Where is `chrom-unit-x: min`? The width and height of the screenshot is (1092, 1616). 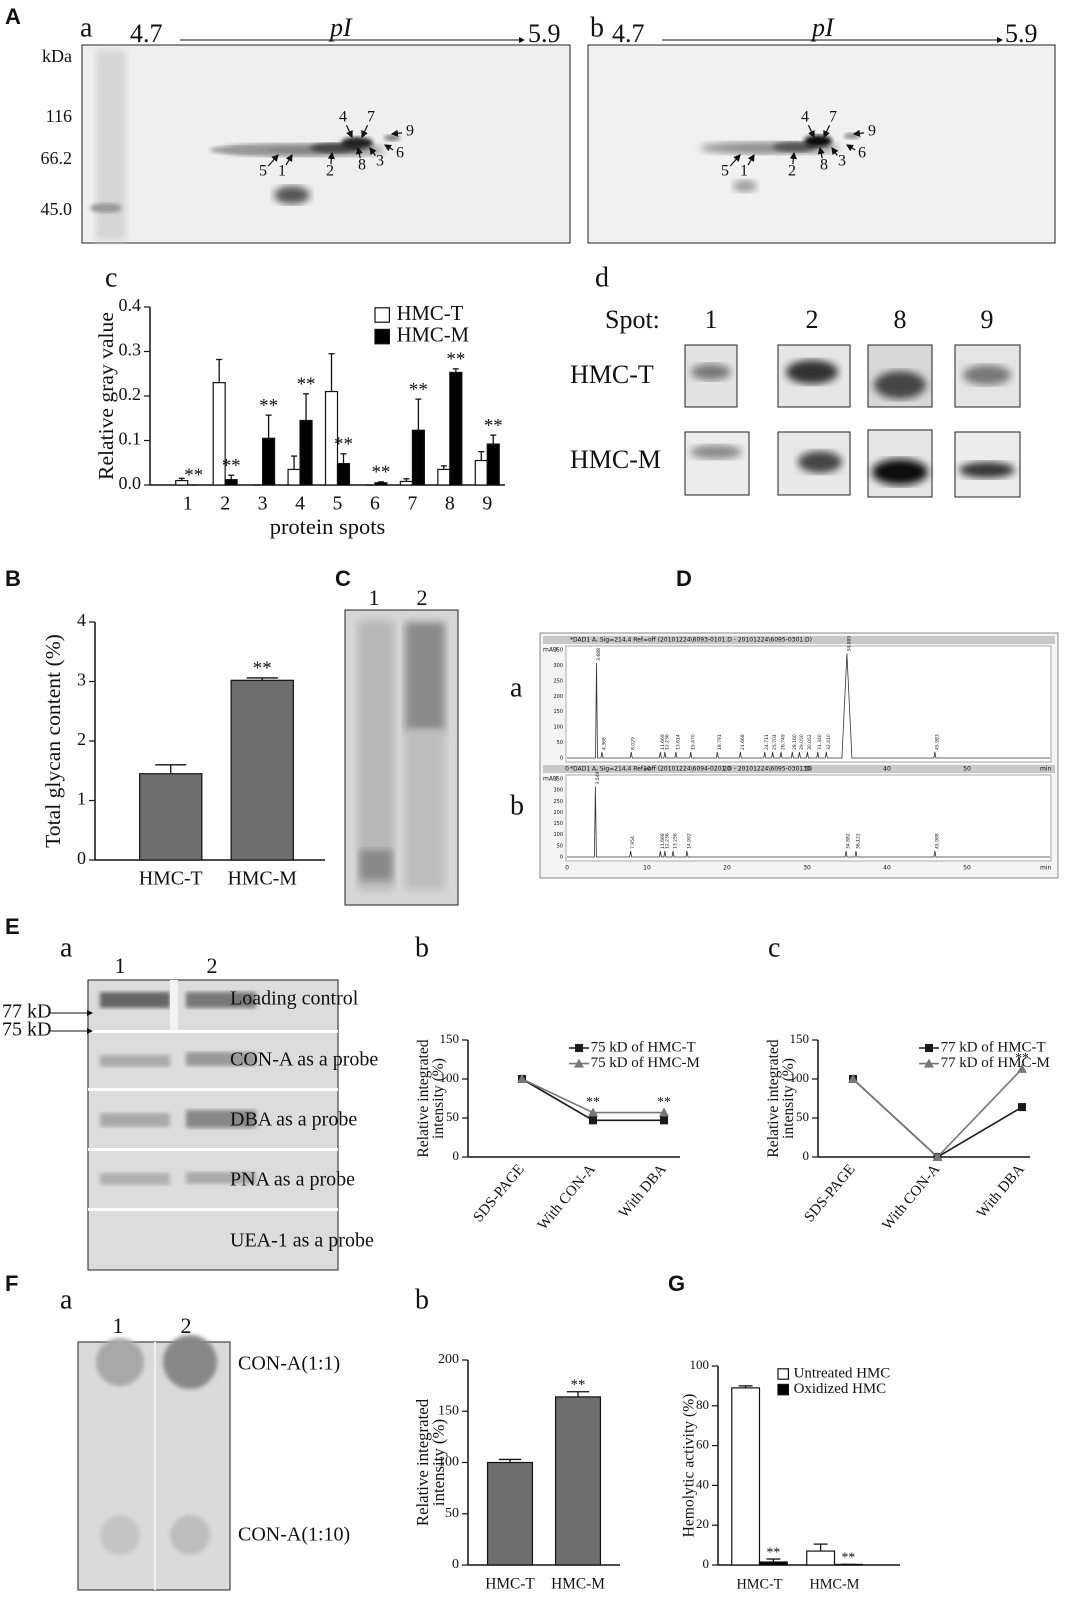
chrom-unit-x: min is located at coordinates (1046, 769).